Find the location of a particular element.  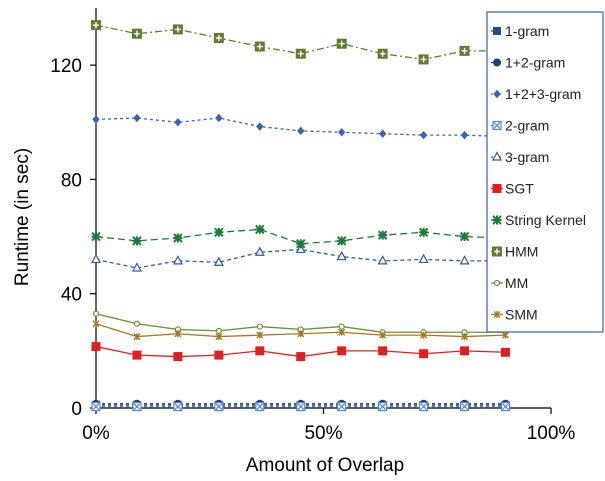

series-hmm is located at coordinates (301, 42).